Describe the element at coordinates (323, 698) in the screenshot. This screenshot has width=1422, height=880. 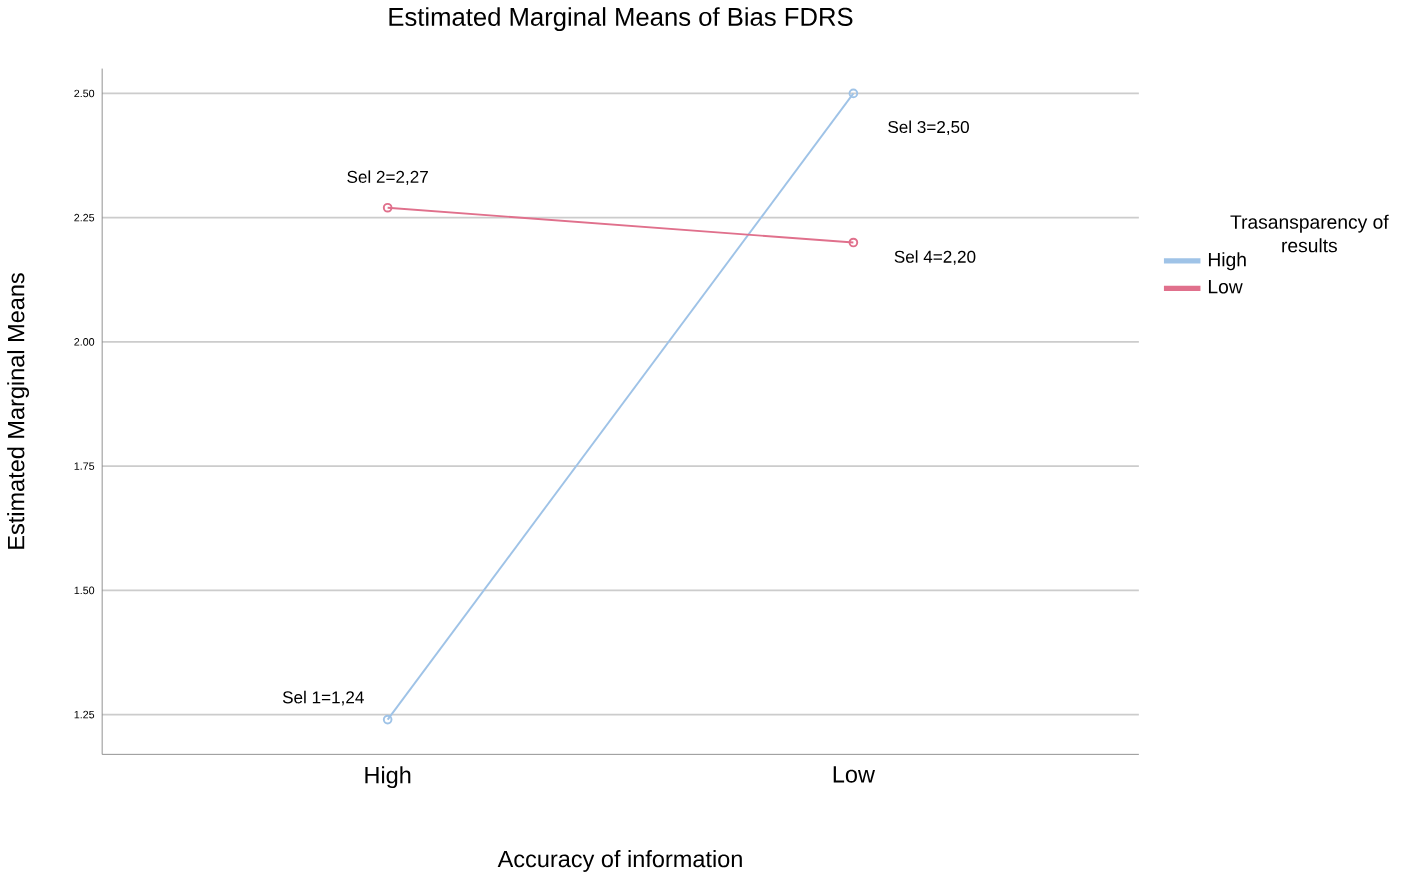
I see `annotation: Sel 1=1,24` at that location.